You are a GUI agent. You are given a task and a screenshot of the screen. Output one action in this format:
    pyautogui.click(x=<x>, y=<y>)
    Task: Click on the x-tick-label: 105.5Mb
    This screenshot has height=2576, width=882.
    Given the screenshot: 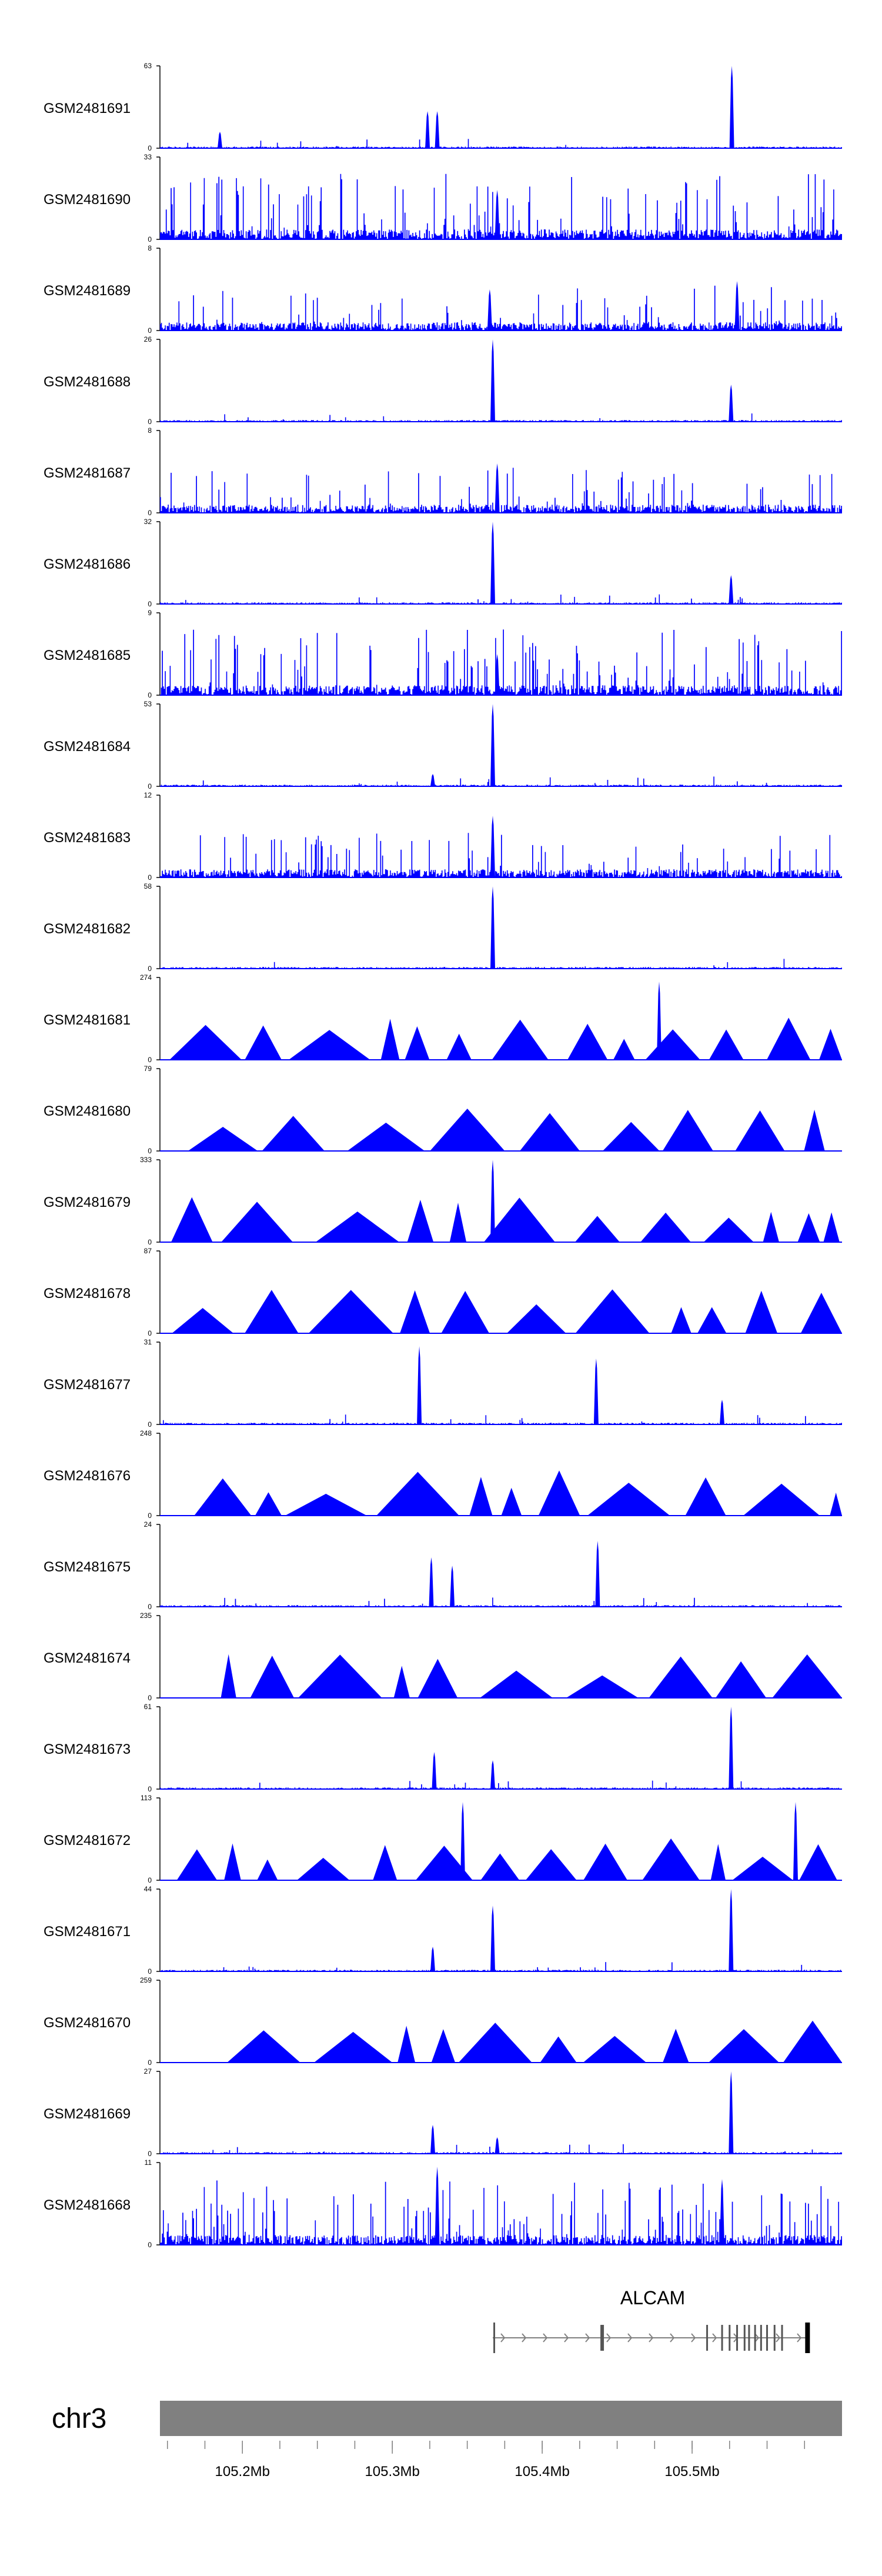 What is the action you would take?
    pyautogui.click(x=691, y=2472)
    